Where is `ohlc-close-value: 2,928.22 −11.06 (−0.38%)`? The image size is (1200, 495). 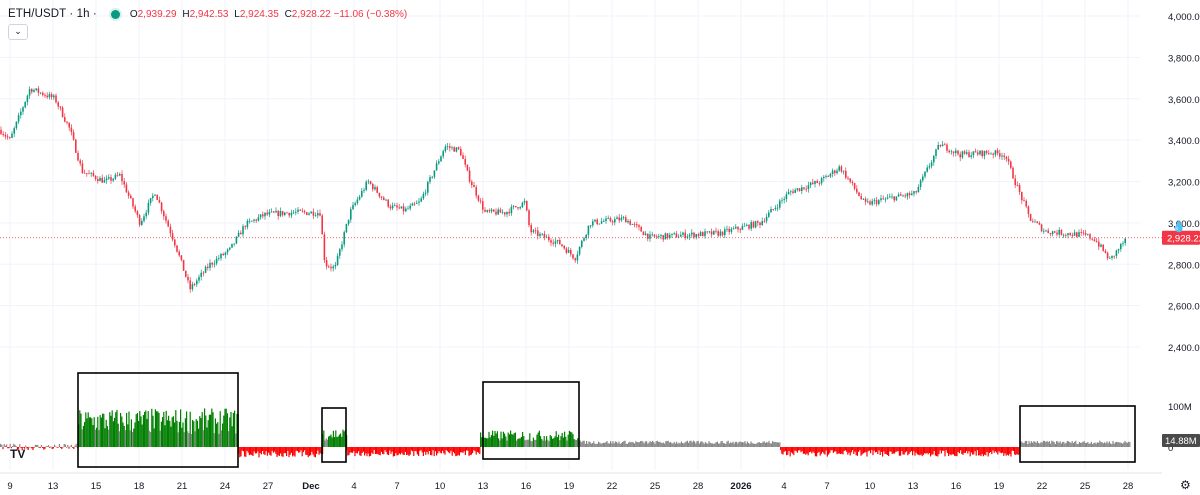 ohlc-close-value: 2,928.22 −11.06 (−0.38%) is located at coordinates (349, 14).